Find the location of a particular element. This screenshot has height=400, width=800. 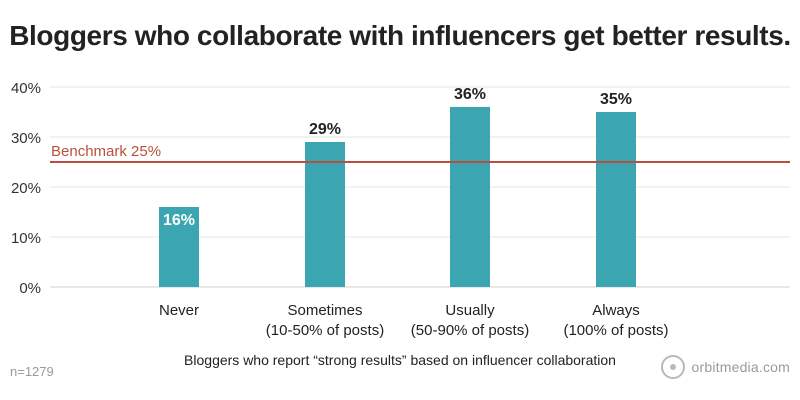

bar-value-label: 35% is located at coordinates (616, 99).